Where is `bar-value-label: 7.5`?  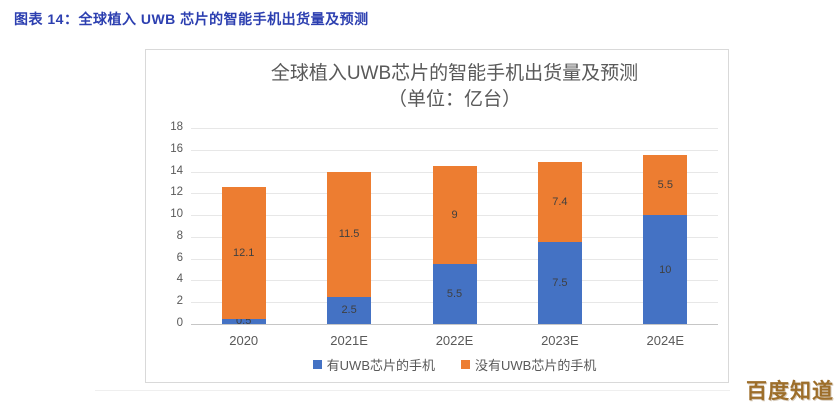
bar-value-label: 7.5 is located at coordinates (560, 283).